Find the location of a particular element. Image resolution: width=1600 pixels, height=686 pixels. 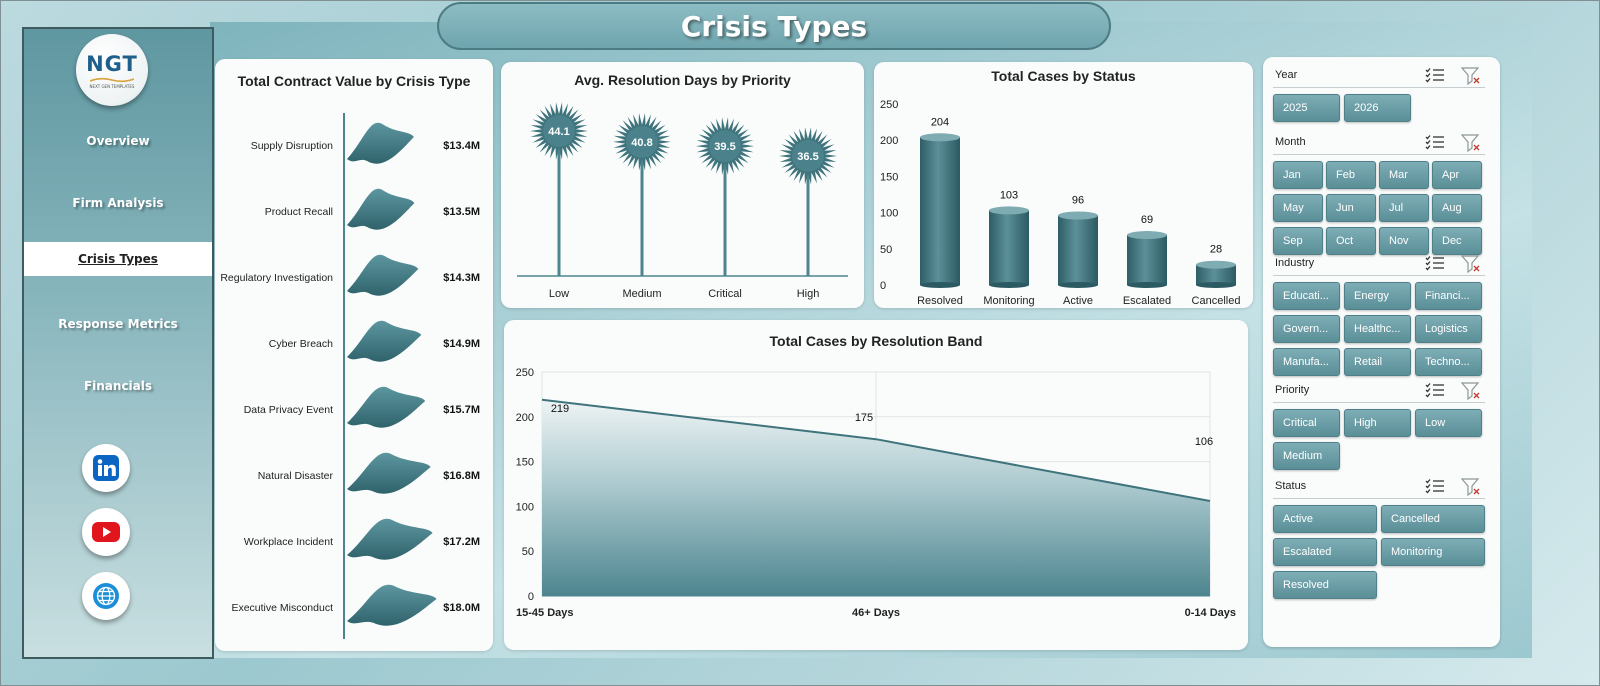

data-label: 103 is located at coordinates (1009, 195).